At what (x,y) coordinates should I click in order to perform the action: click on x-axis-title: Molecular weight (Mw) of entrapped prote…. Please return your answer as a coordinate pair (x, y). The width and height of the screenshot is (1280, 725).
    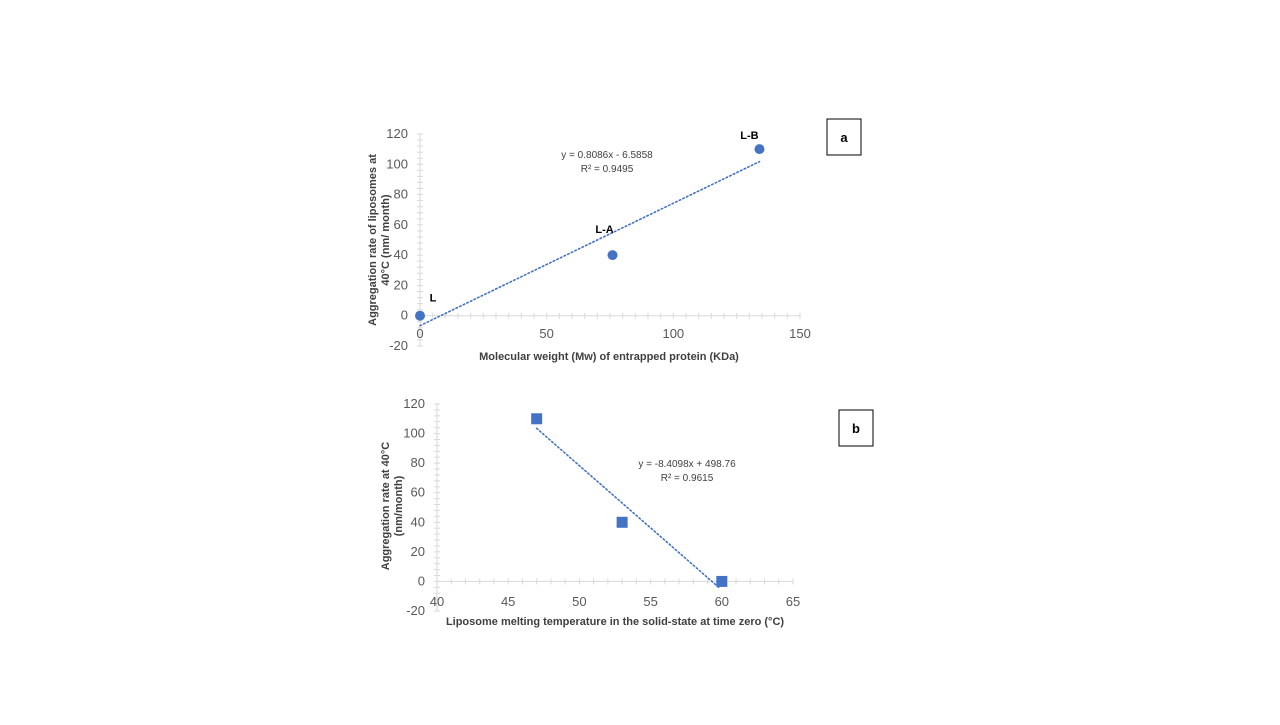
    Looking at the image, I should click on (609, 357).